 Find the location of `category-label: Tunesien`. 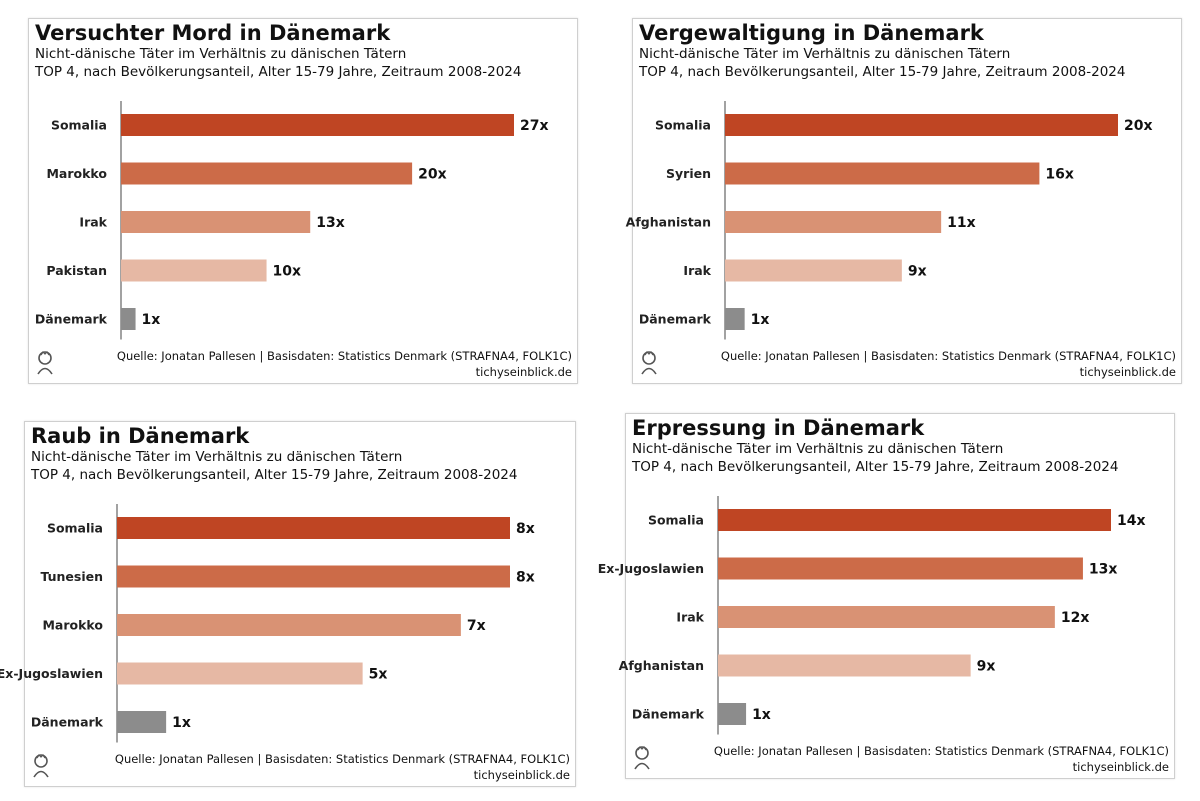

category-label: Tunesien is located at coordinates (71, 576).